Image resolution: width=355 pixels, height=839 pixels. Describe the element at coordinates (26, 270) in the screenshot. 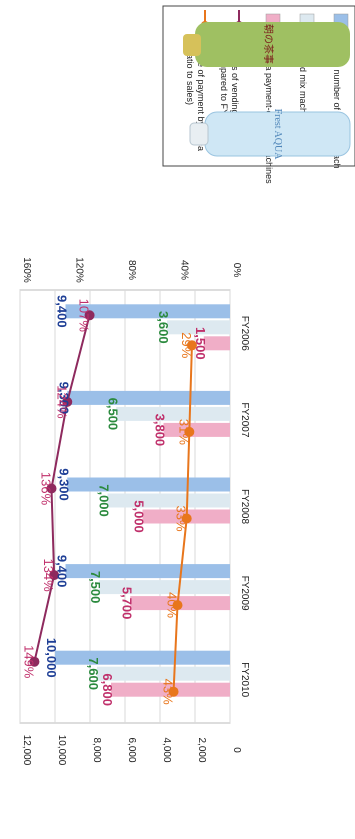

I see `right-tick-label: 160%` at that location.